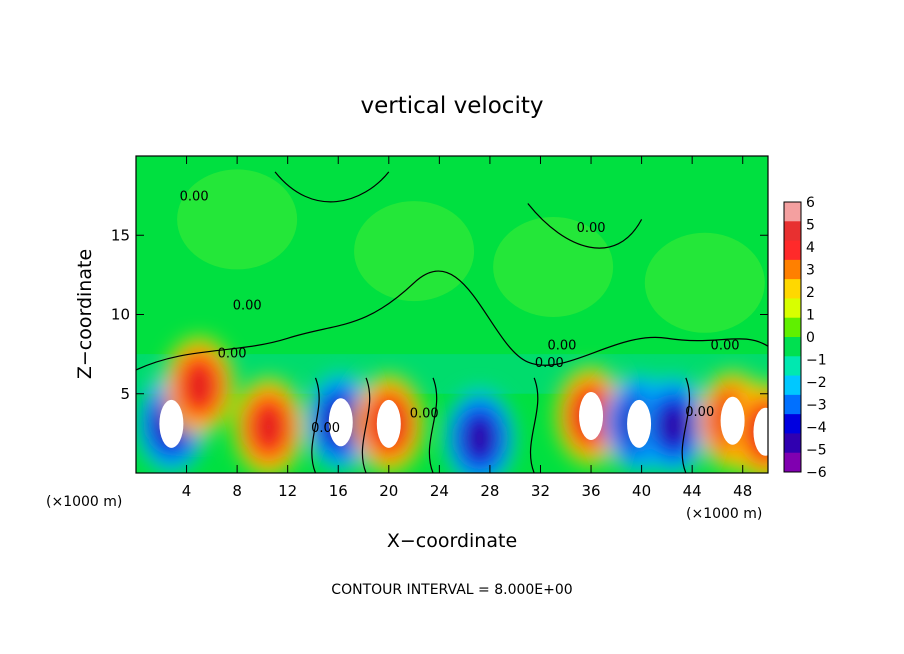  Describe the element at coordinates (816, 406) in the screenshot. I see `colorbar-label-9: −3` at that location.